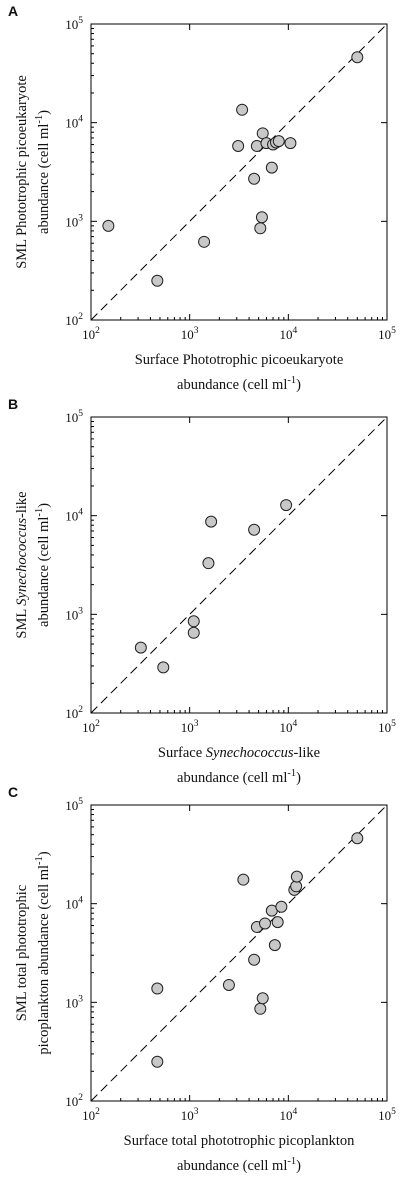 Image resolution: width=400 pixels, height=1190 pixels. I want to click on y-axis-label: SML Synechococcus-like, so click(22, 564).